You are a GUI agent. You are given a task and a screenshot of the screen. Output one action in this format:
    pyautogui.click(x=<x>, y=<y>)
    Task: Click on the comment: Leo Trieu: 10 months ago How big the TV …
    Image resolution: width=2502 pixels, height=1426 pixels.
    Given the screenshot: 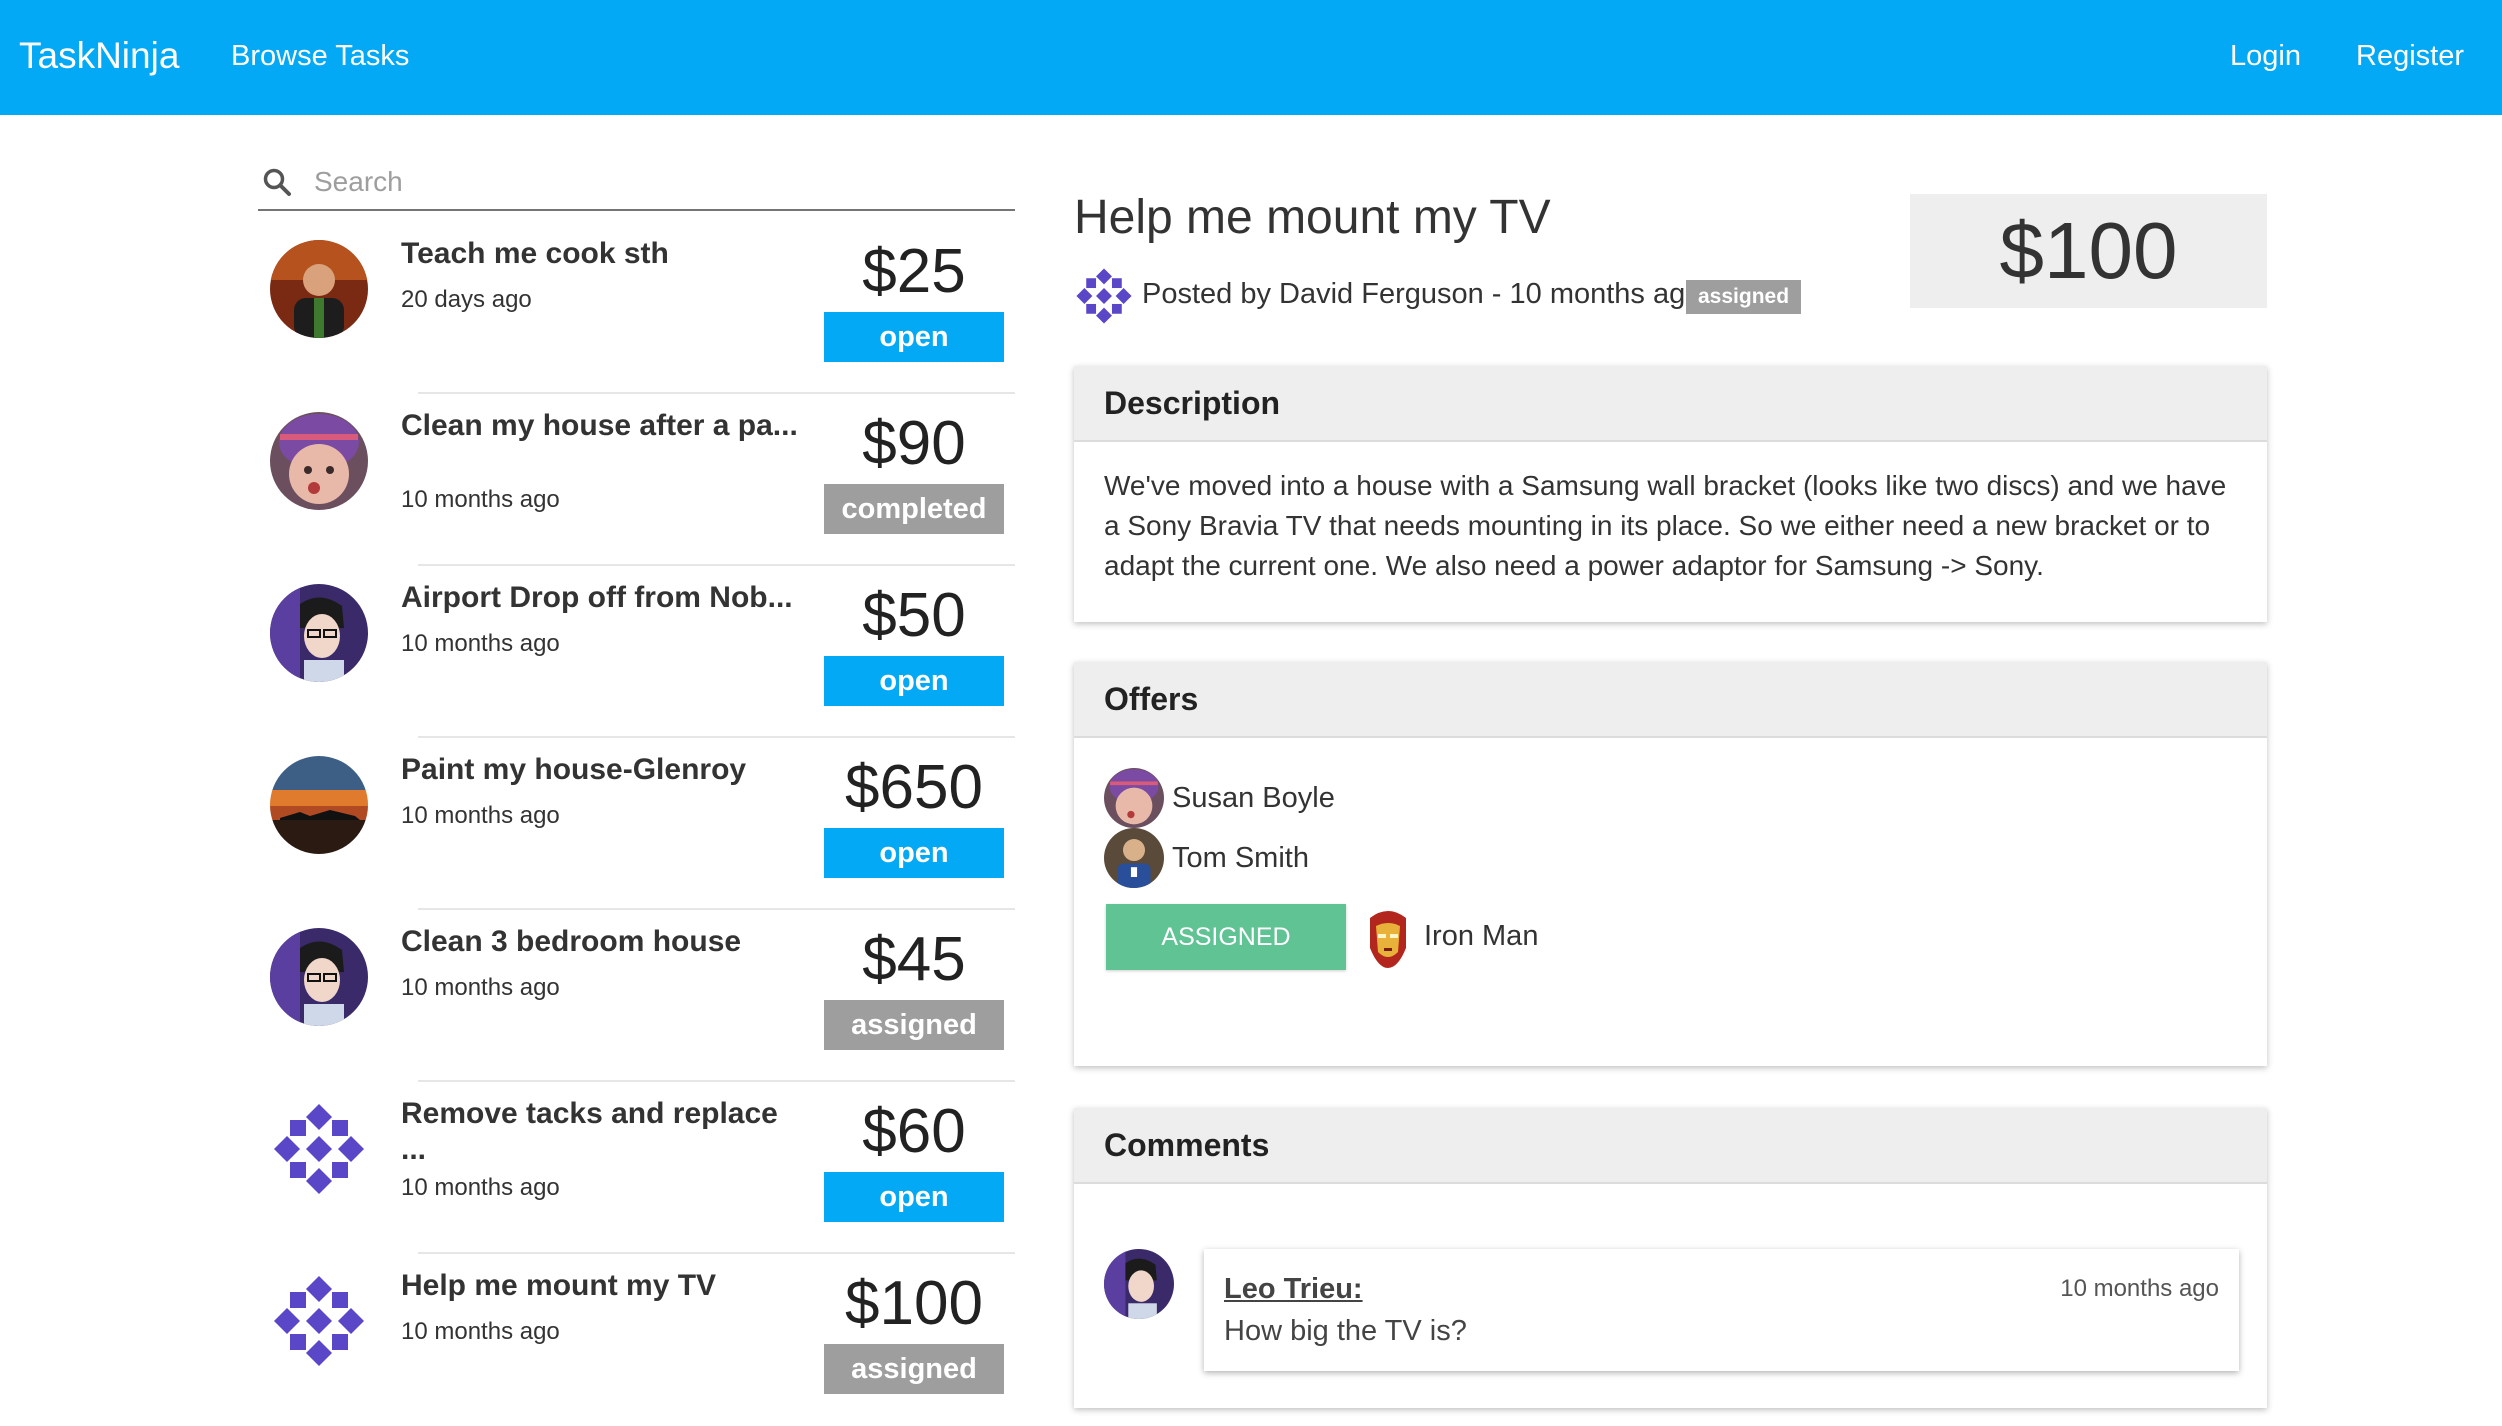 What is the action you would take?
    pyautogui.click(x=1721, y=1310)
    